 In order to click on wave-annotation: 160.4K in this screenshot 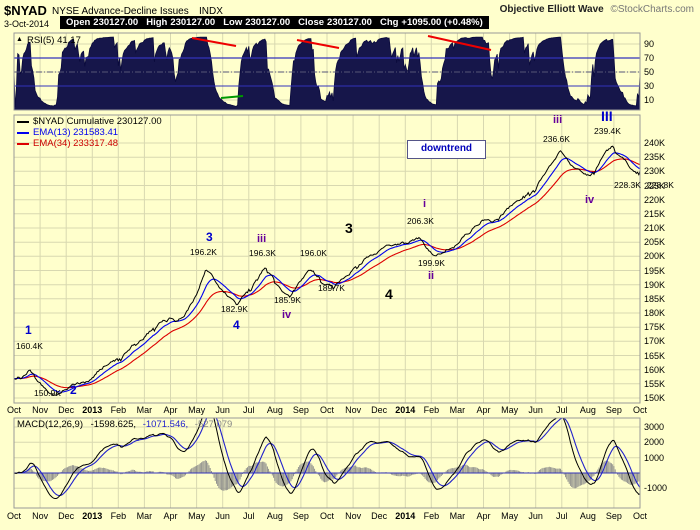, I will do `click(29, 346)`.